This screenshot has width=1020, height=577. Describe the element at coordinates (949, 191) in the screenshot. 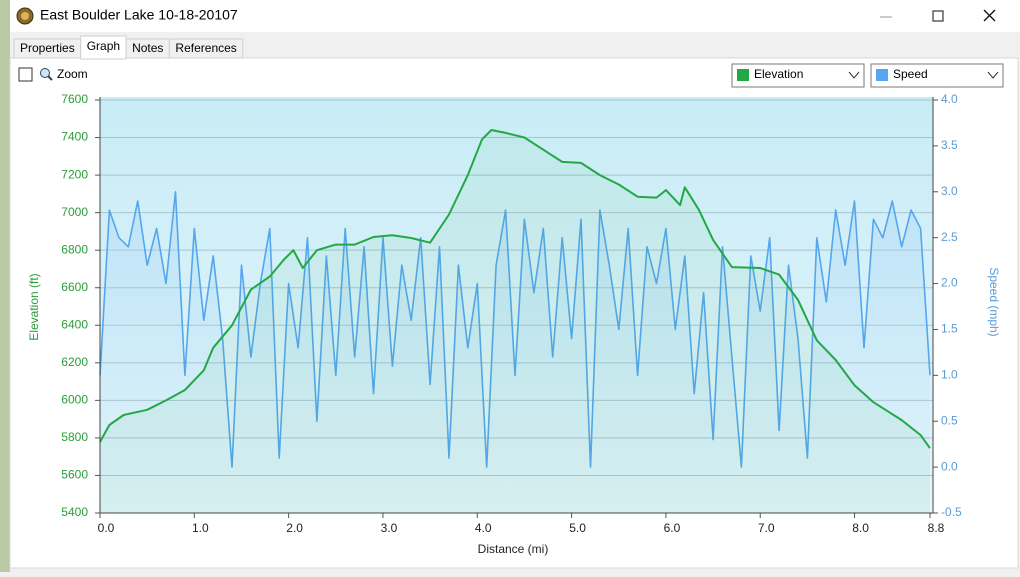

I see `y2-tick-label: 3.0` at that location.